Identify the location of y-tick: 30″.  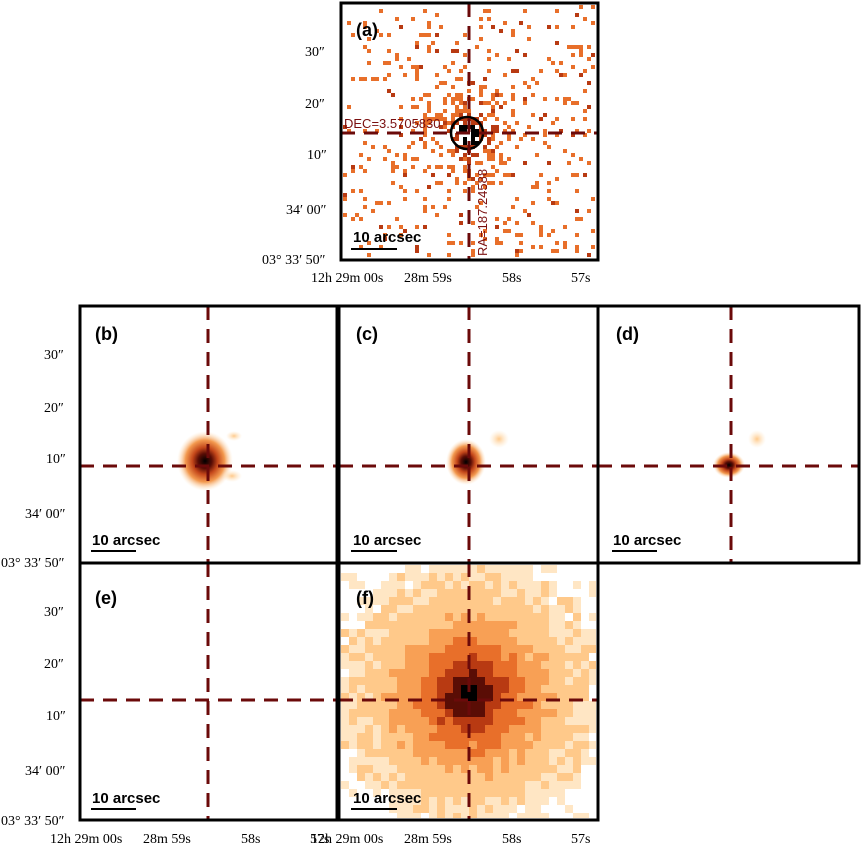
(54, 612).